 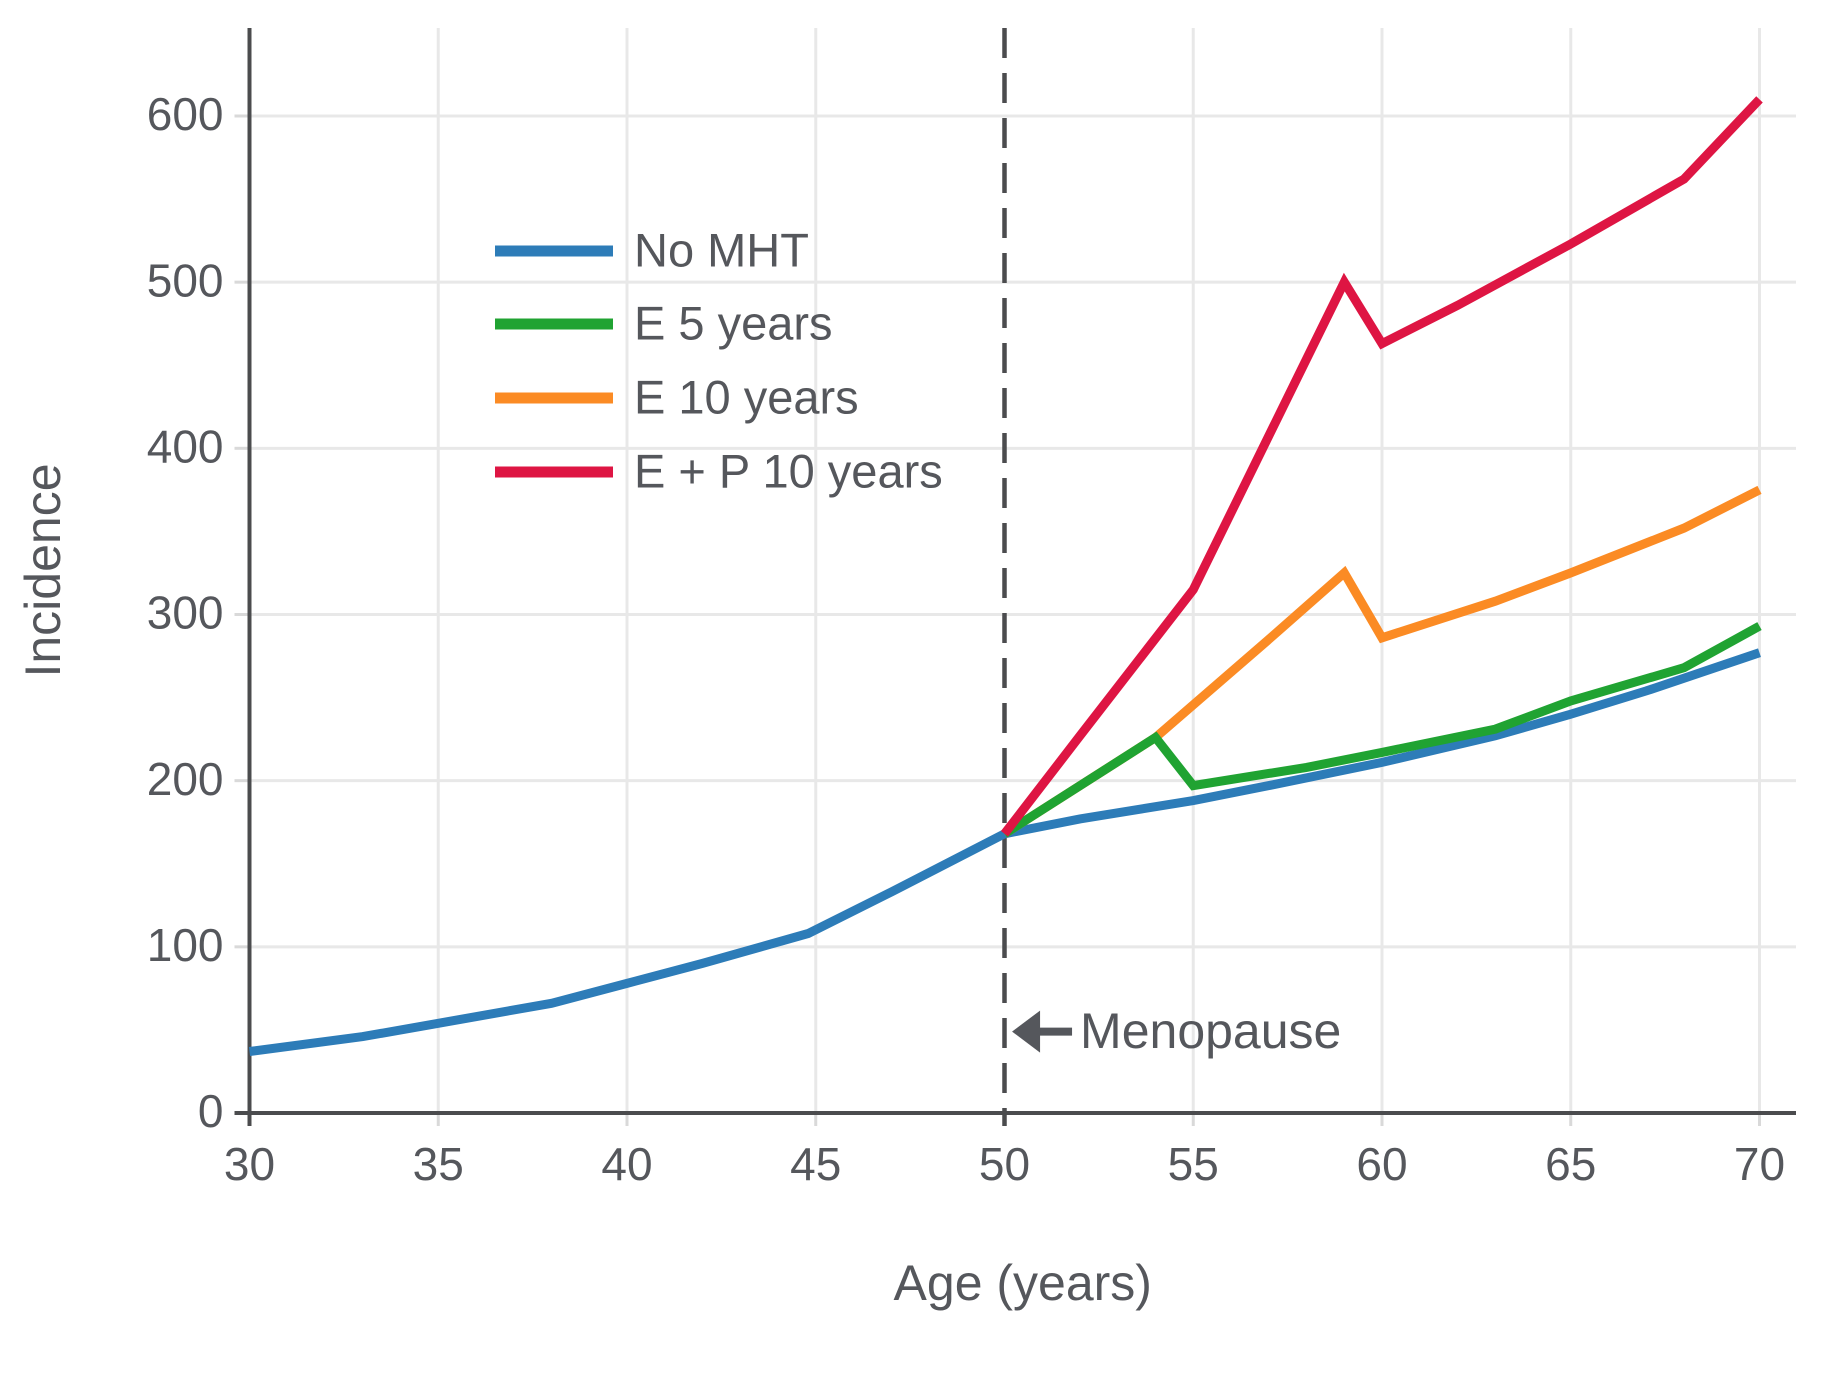 What do you see at coordinates (185, 779) in the screenshot?
I see `y-tick-label-200: 200` at bounding box center [185, 779].